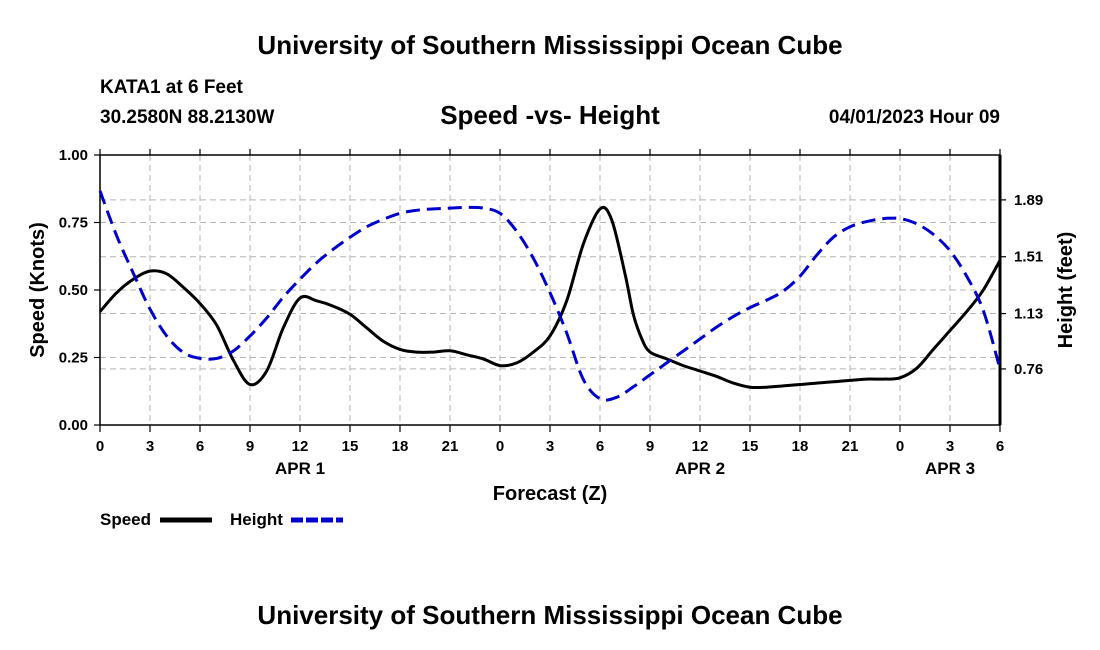  What do you see at coordinates (73, 358) in the screenshot?
I see `y-tick-label-left: 0.25` at bounding box center [73, 358].